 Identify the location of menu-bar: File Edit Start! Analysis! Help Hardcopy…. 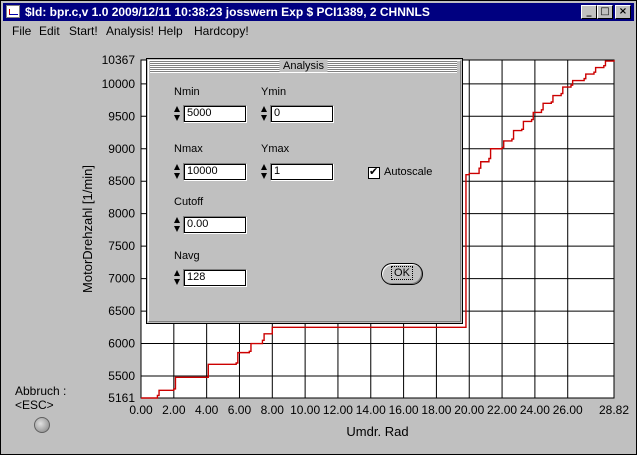
(318, 31).